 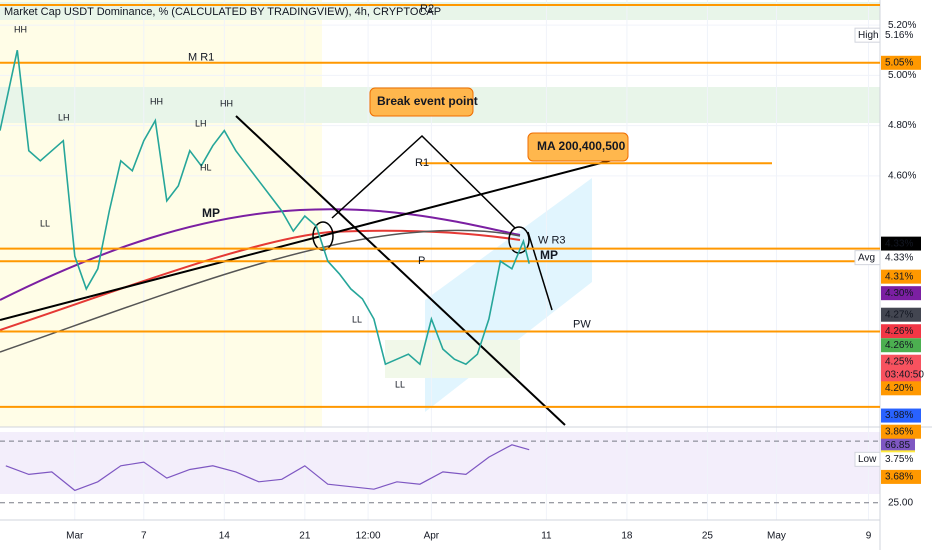 I want to click on x-tick-label: 18, so click(x=627, y=536).